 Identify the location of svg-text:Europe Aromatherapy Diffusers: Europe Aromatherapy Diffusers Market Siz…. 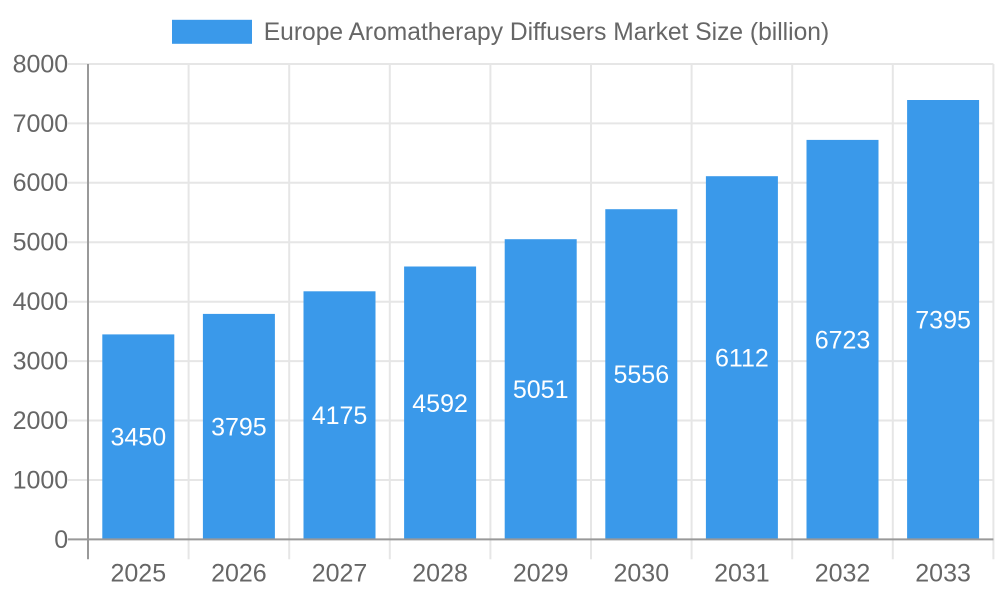
(546, 32).